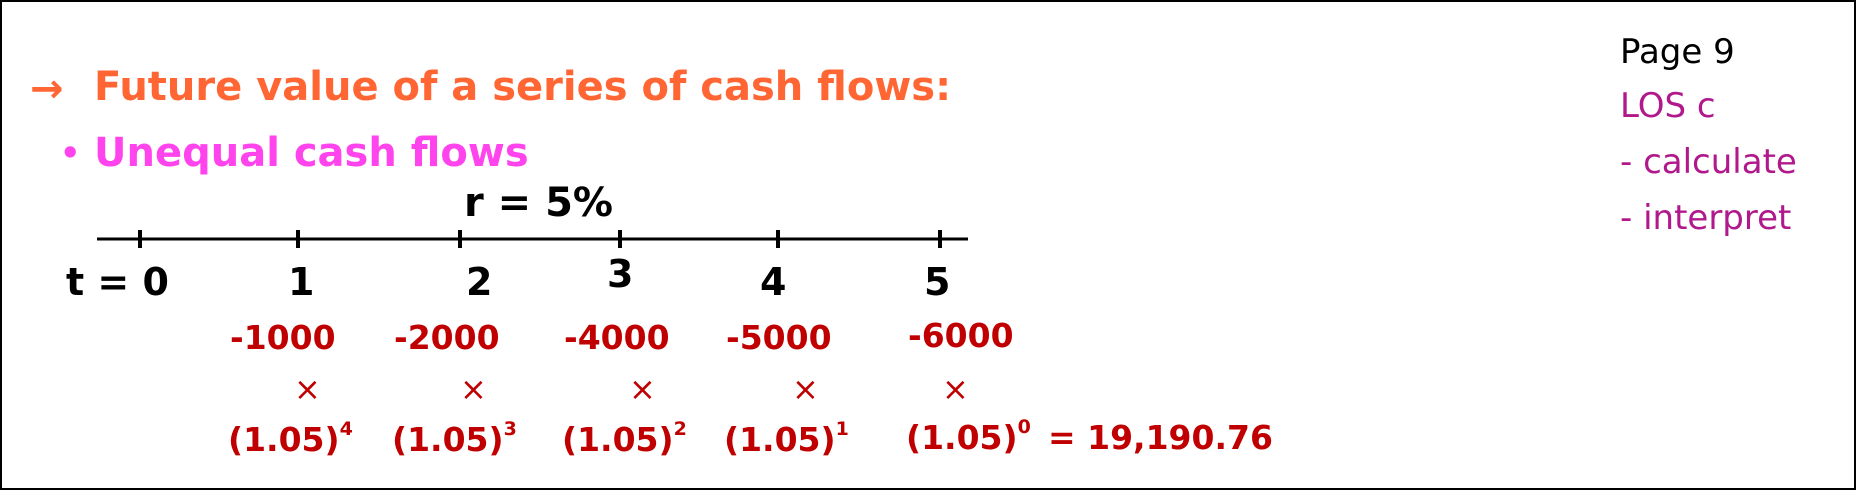 The height and width of the screenshot is (490, 1856). I want to click on factor-2: (1.05)3, so click(454, 438).